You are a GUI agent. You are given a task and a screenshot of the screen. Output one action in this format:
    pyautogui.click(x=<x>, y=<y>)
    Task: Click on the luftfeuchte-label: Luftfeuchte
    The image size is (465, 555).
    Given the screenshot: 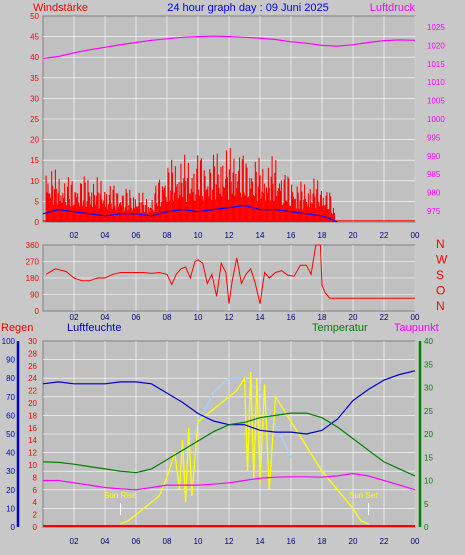 What is the action you would take?
    pyautogui.click(x=94, y=328)
    